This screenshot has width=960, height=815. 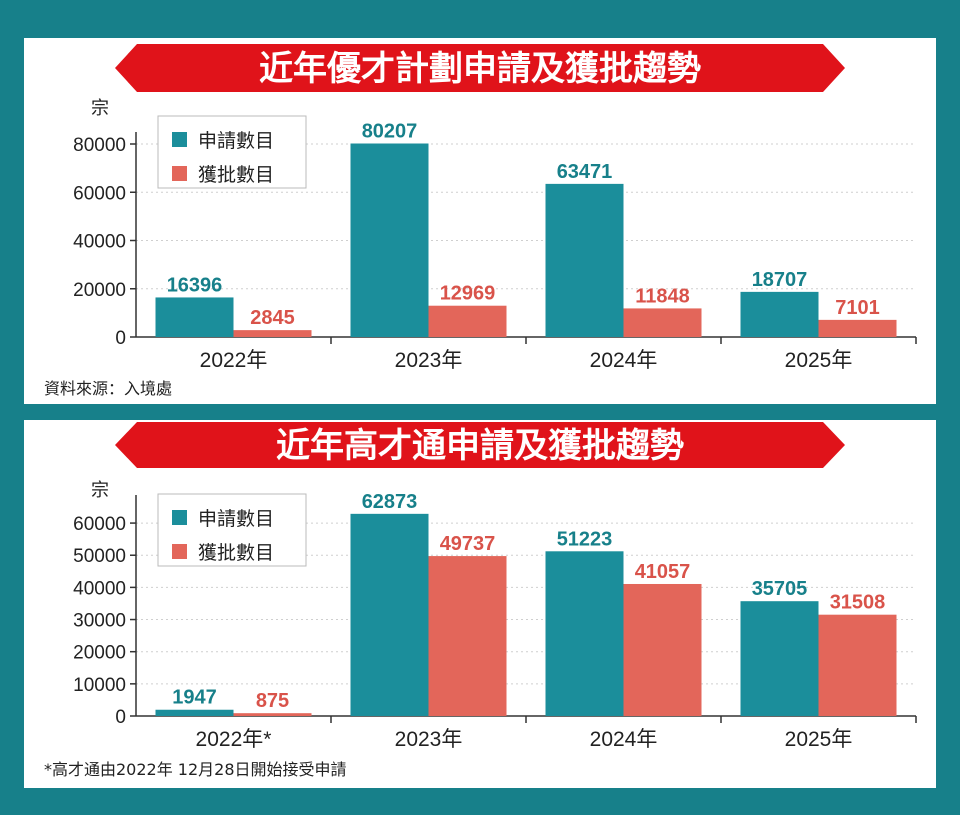 What do you see at coordinates (272, 318) in the screenshot?
I see `data-label-approve: 2845` at bounding box center [272, 318].